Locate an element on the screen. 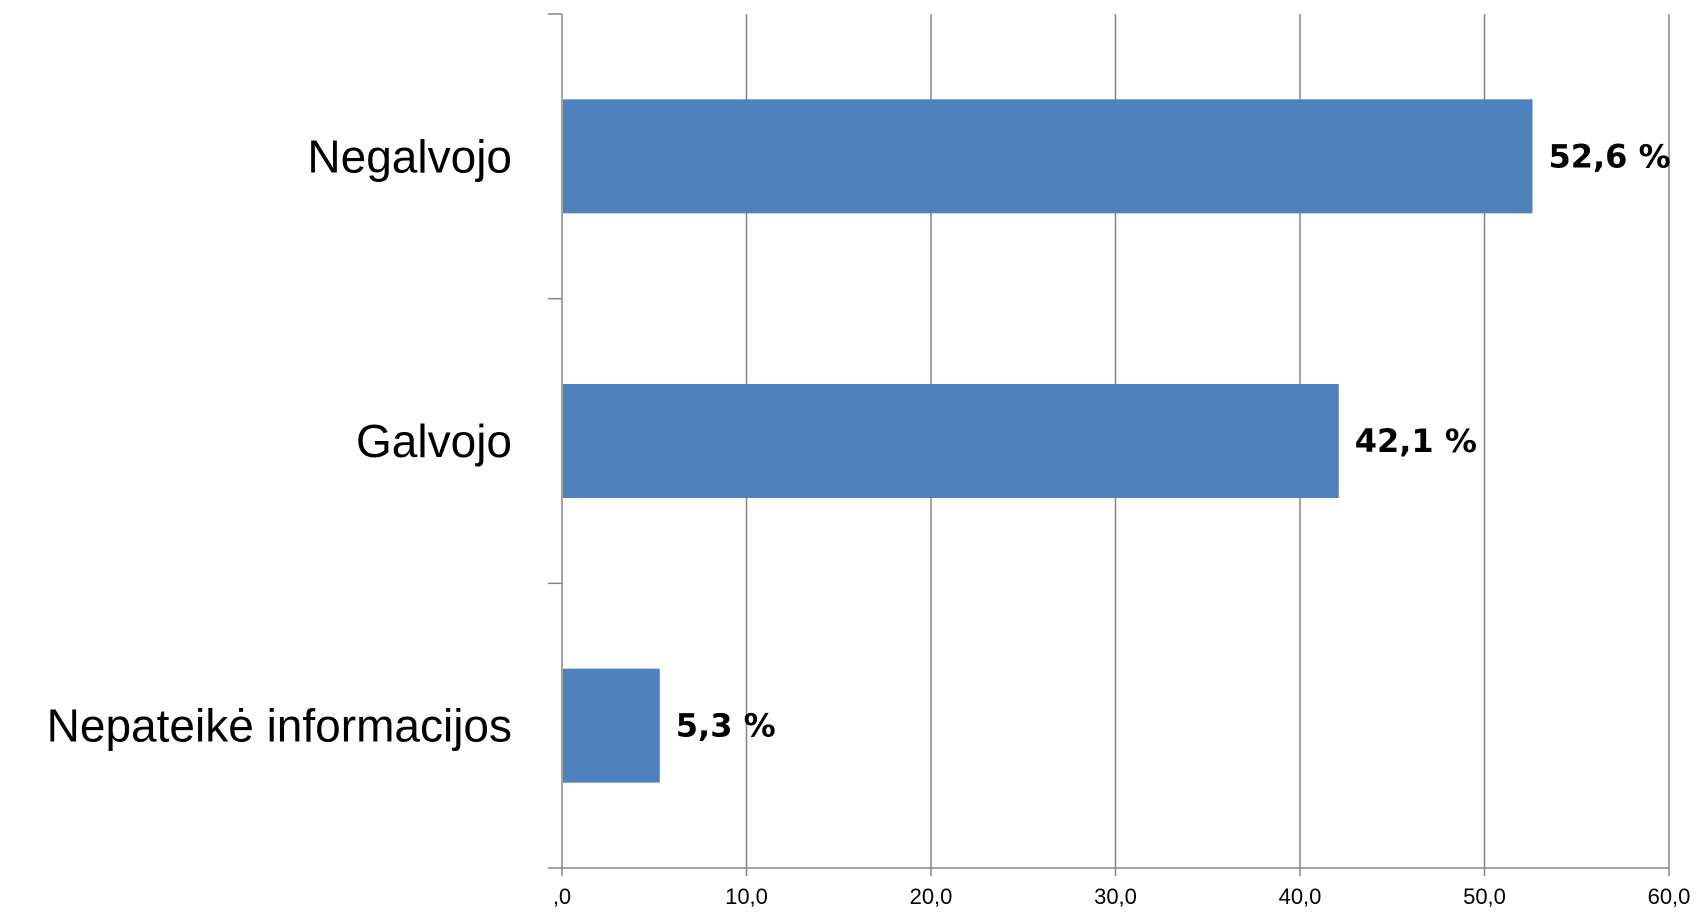  x-tick-label: ,0 is located at coordinates (562, 896).